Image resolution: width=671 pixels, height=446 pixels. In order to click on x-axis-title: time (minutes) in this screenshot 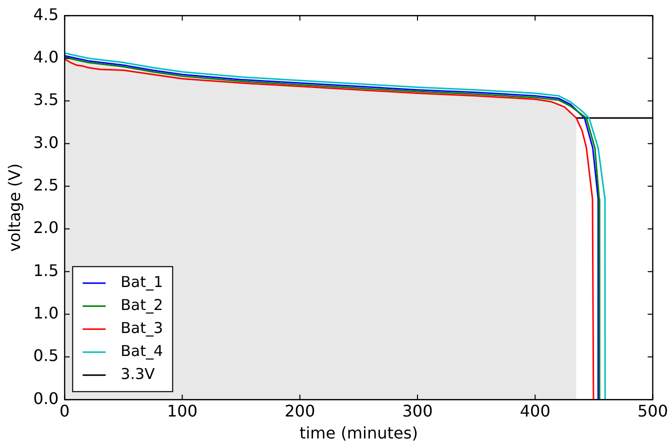, I will do `click(358, 433)`.